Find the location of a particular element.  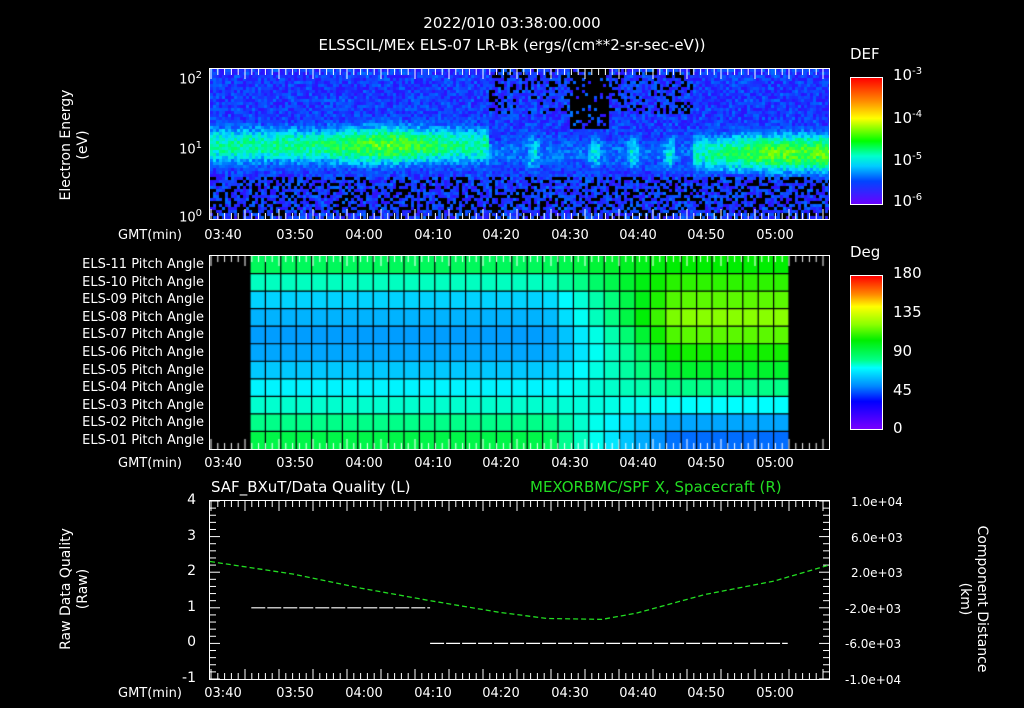

x-axis-label-1: GMT(min) is located at coordinates (150, 235).